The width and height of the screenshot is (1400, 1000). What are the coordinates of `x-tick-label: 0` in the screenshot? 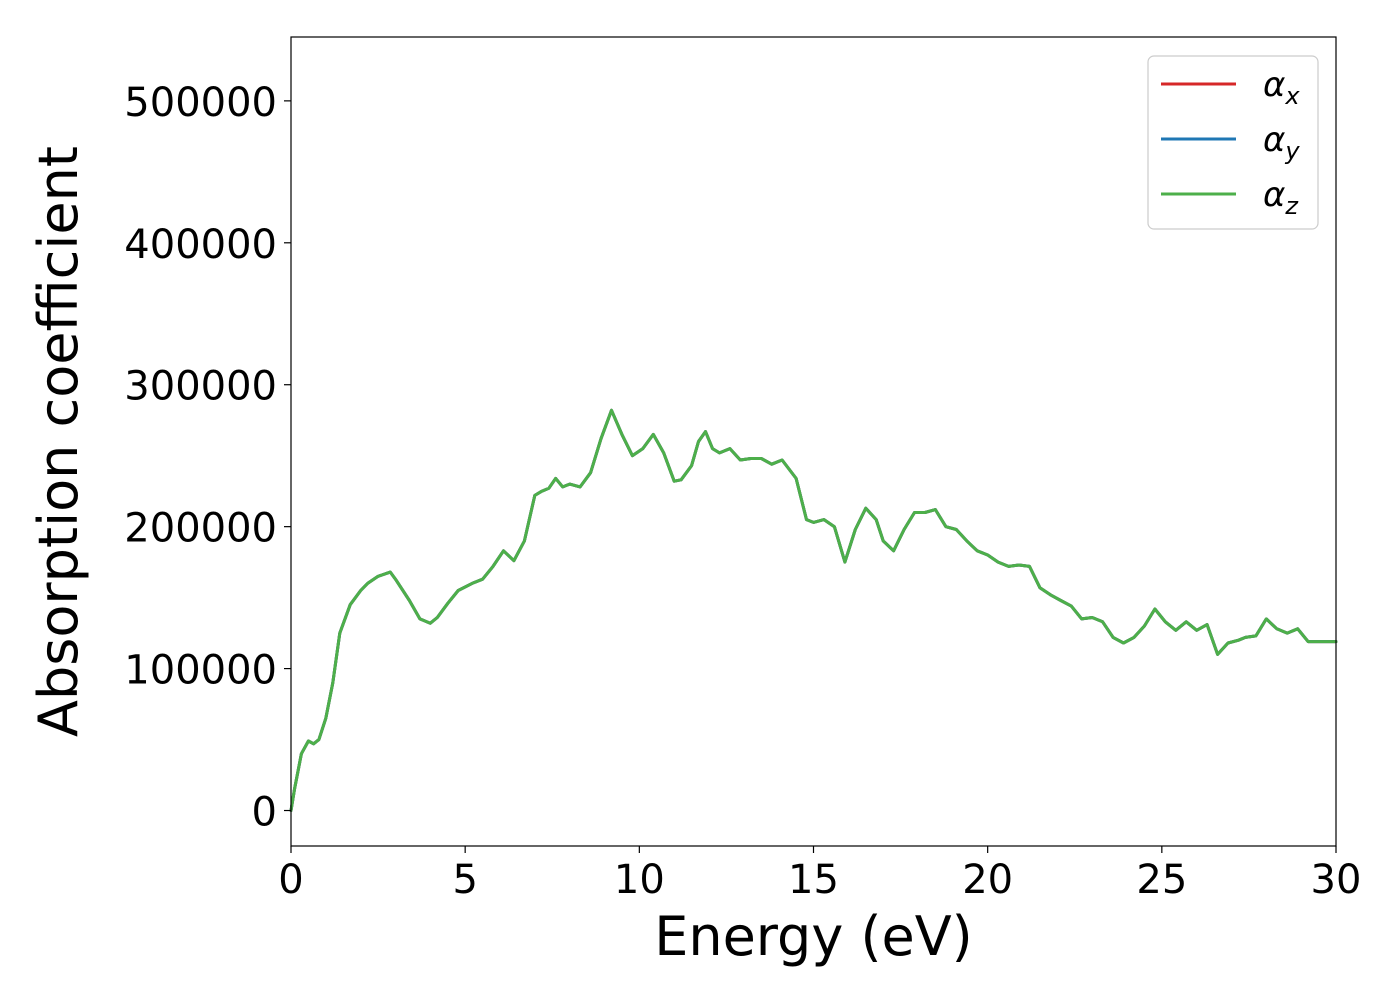 It's located at (290, 880).